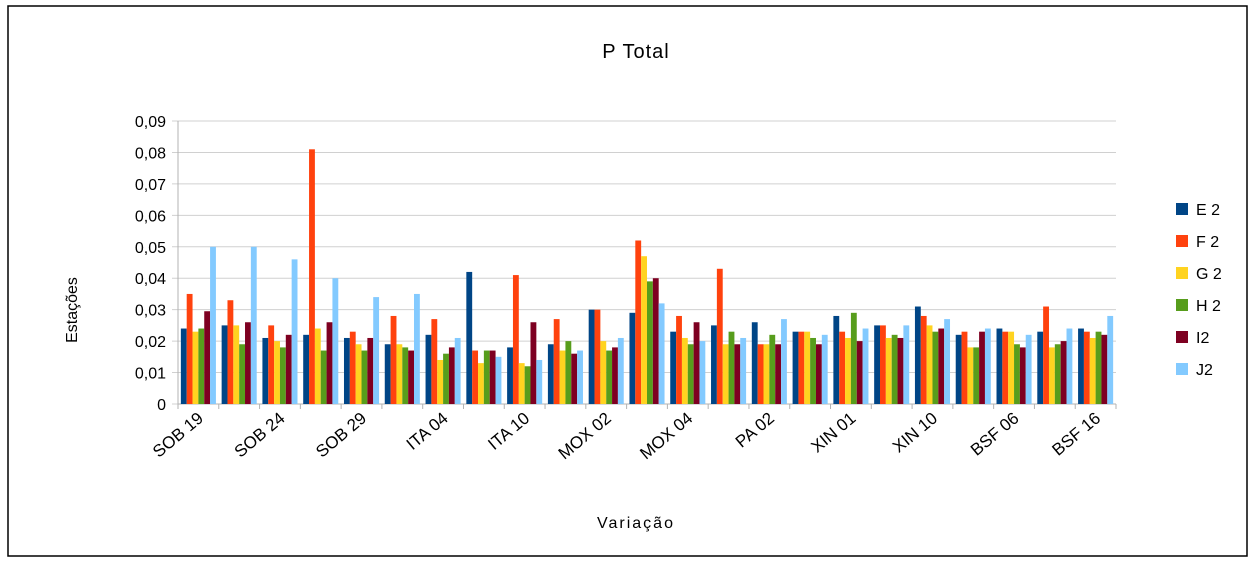 The image size is (1255, 568). I want to click on y-tick-label: 0,05, so click(150, 248).